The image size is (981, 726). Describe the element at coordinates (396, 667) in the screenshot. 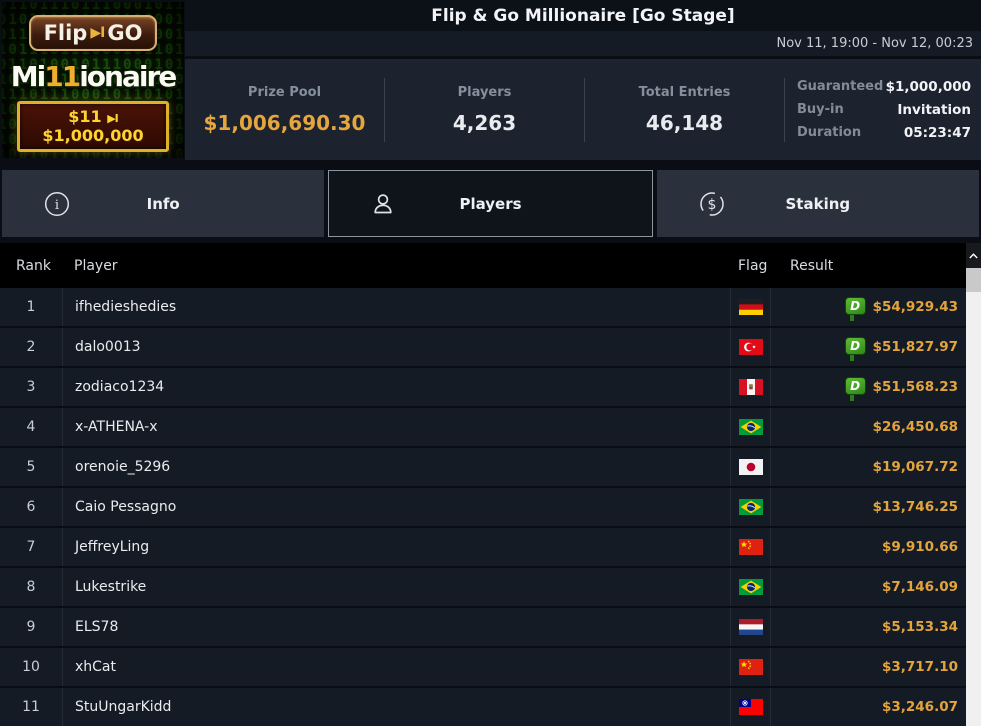

I see `player-cell: xhCat` at that location.